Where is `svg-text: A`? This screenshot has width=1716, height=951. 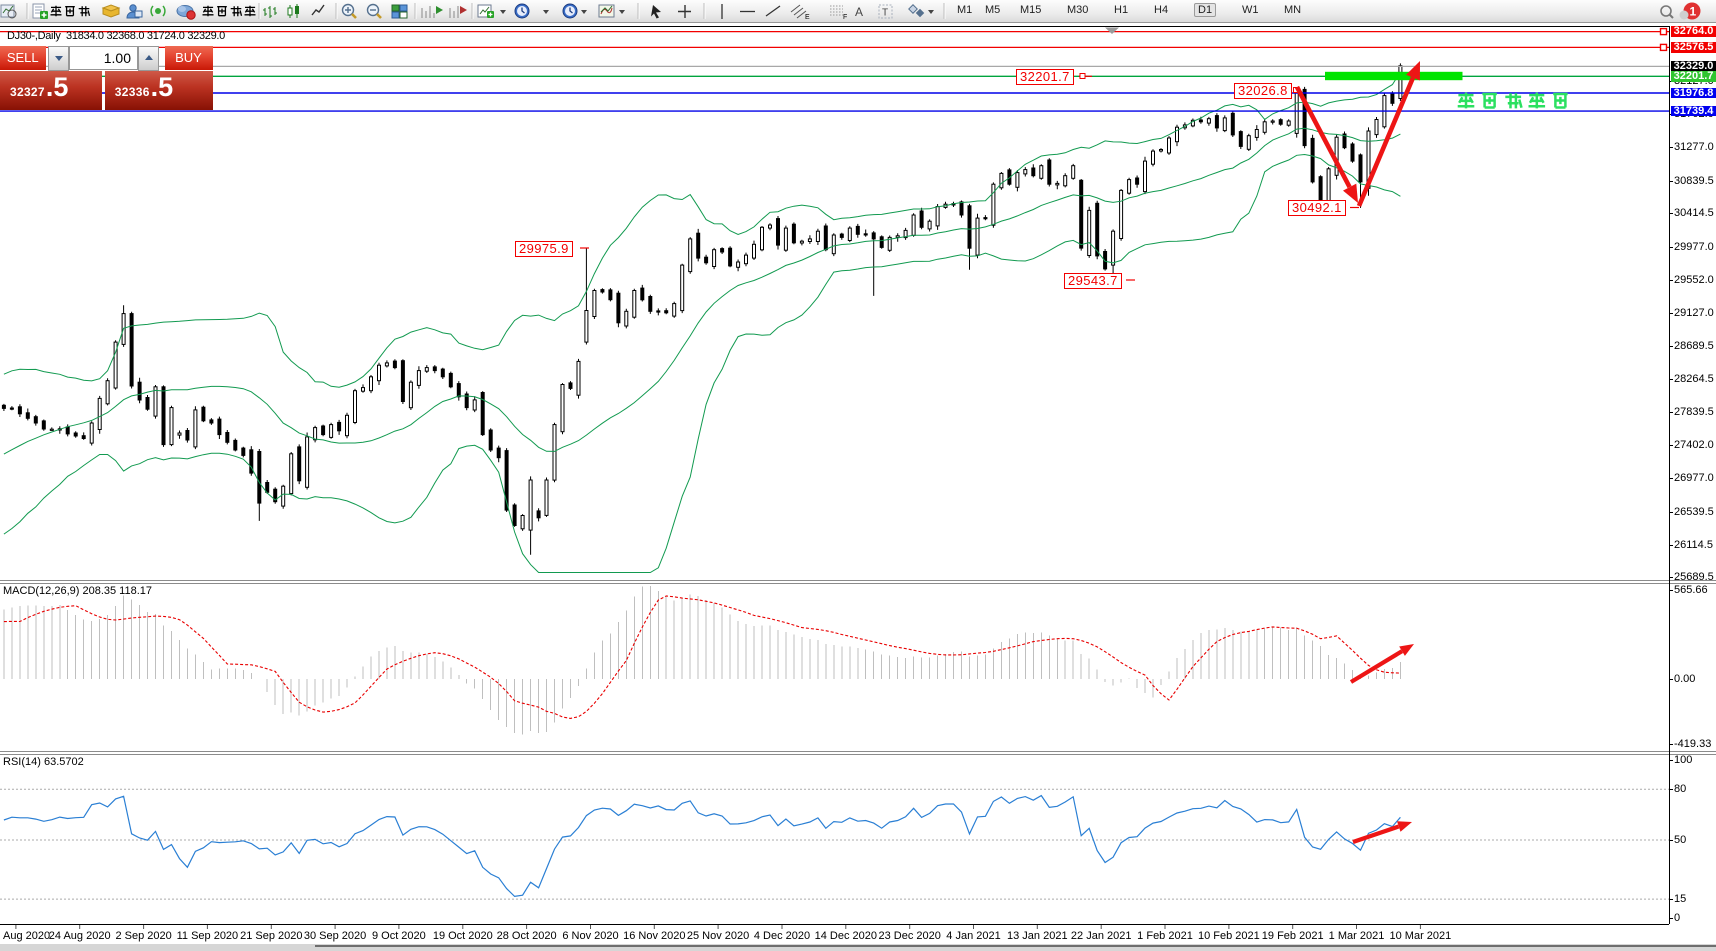 svg-text: A is located at coordinates (859, 12).